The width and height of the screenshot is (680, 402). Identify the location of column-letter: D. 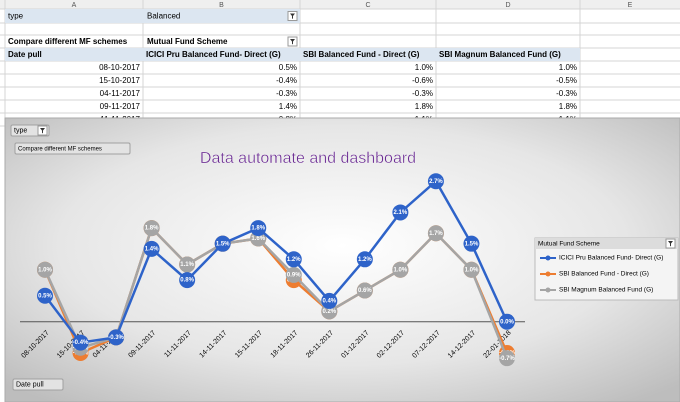
(507, 5).